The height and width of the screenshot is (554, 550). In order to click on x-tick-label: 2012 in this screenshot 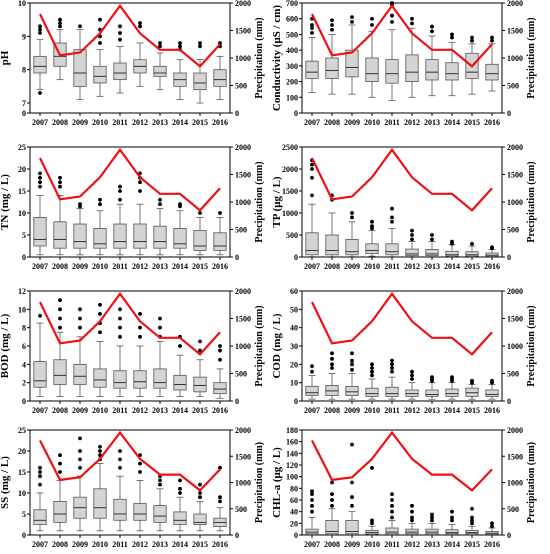, I will do `click(412, 410)`.